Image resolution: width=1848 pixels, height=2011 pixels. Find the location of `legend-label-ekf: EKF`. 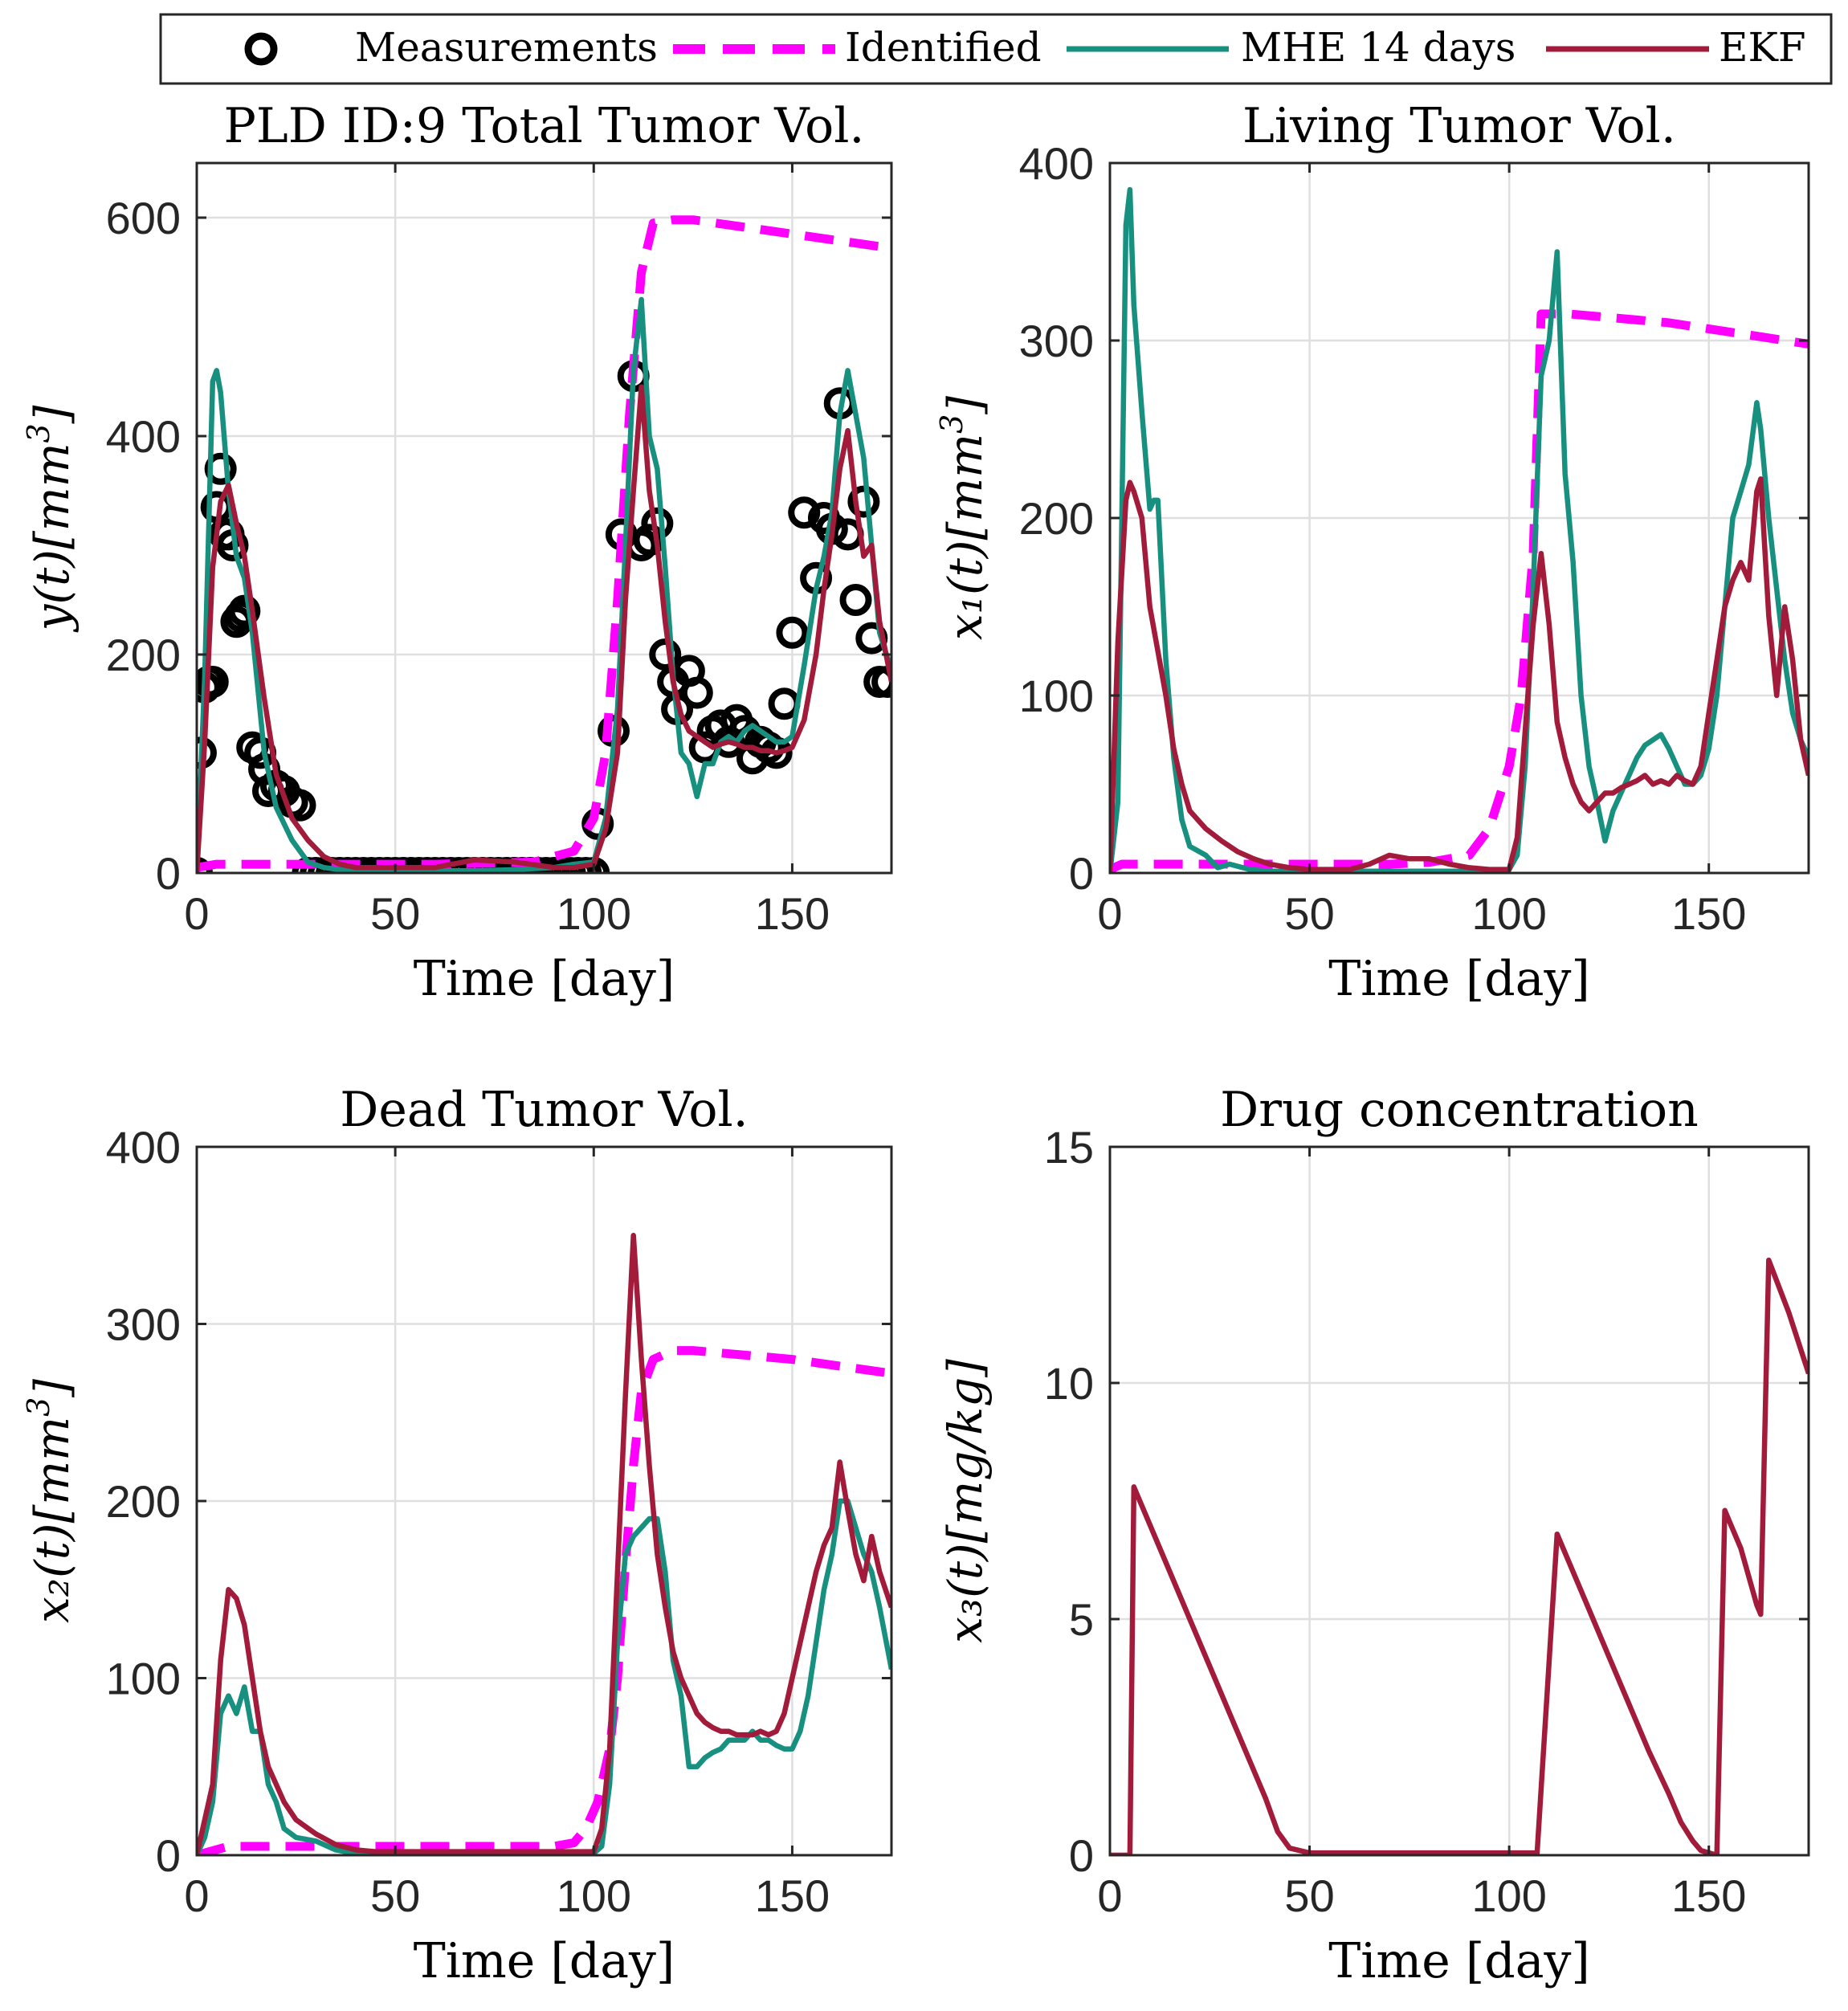

legend-label-ekf: EKF is located at coordinates (1762, 47).